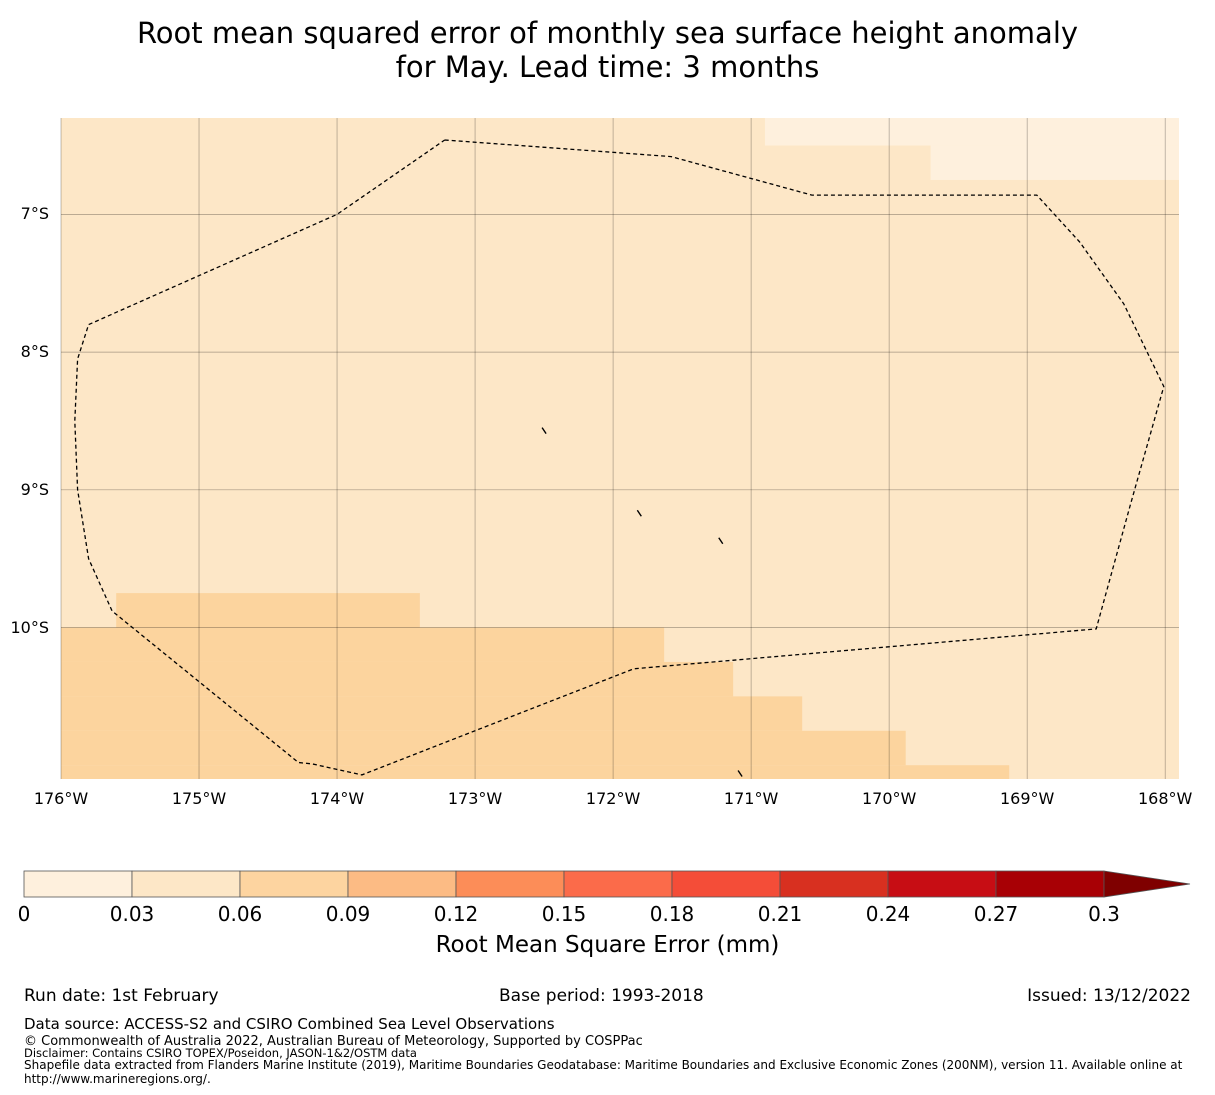 The image size is (1215, 1095). What do you see at coordinates (29, 627) in the screenshot?
I see `y-tick-label: 10°S` at bounding box center [29, 627].